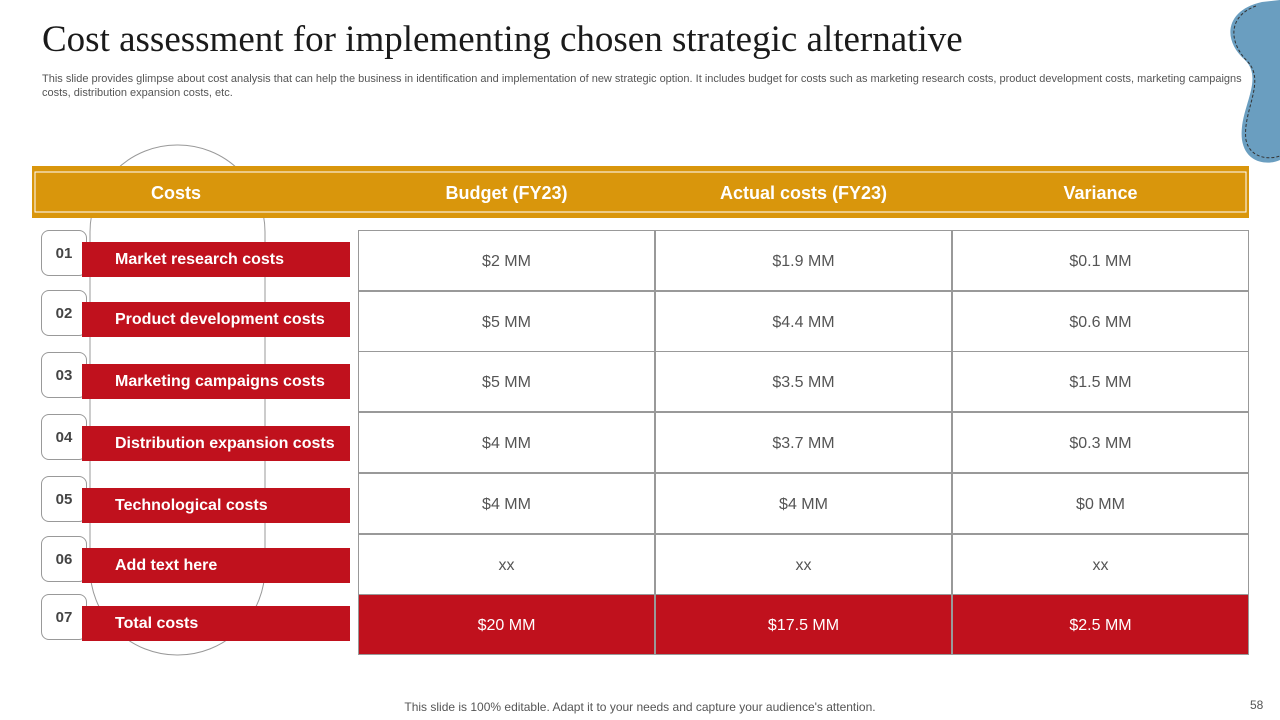 Image resolution: width=1280 pixels, height=720 pixels. What do you see at coordinates (1100, 321) in the screenshot?
I see `table-cell: $0.6 MM` at bounding box center [1100, 321].